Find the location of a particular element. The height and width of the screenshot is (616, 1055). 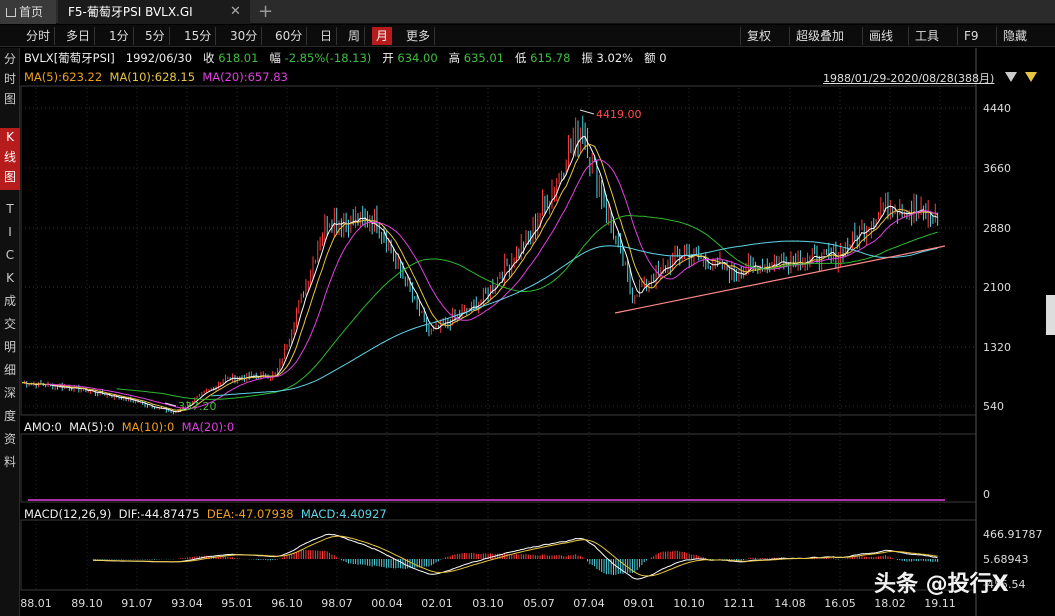

dropdown-triangle-icon is located at coordinates (1011, 77).